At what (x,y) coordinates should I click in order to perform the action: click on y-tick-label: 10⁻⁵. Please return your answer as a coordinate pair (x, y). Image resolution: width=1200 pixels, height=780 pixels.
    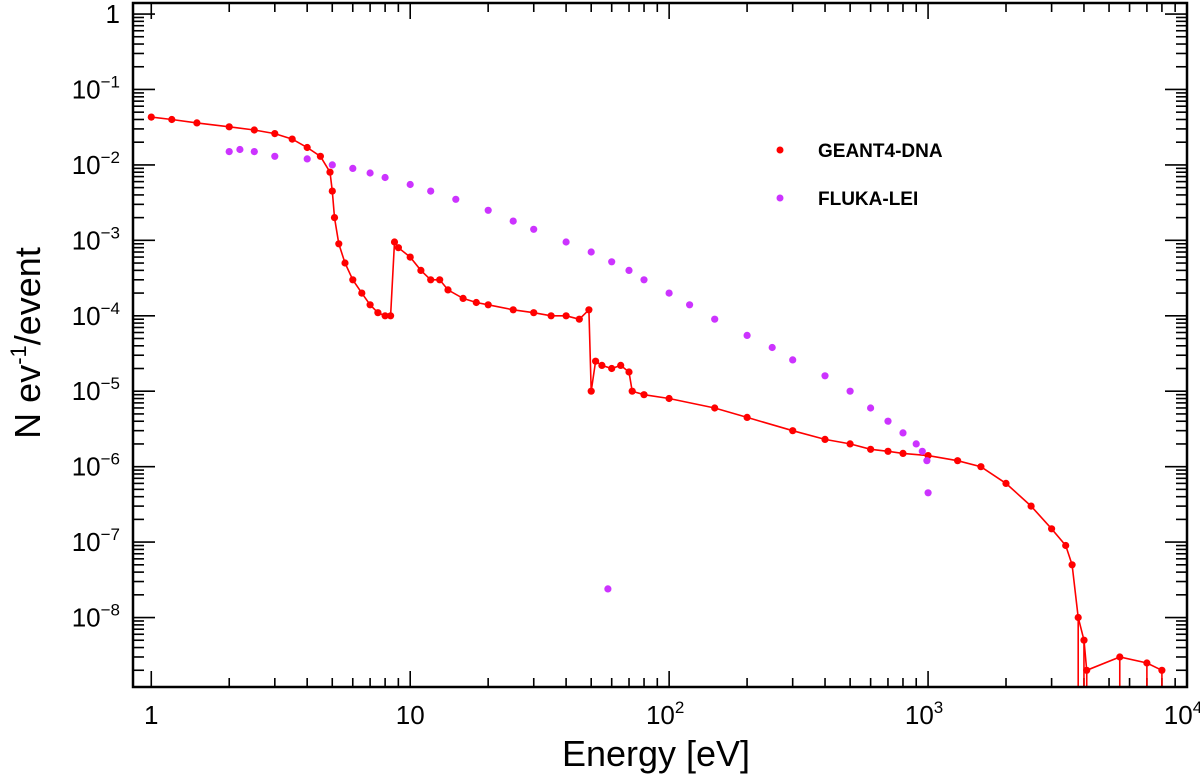
    Looking at the image, I should click on (96, 390).